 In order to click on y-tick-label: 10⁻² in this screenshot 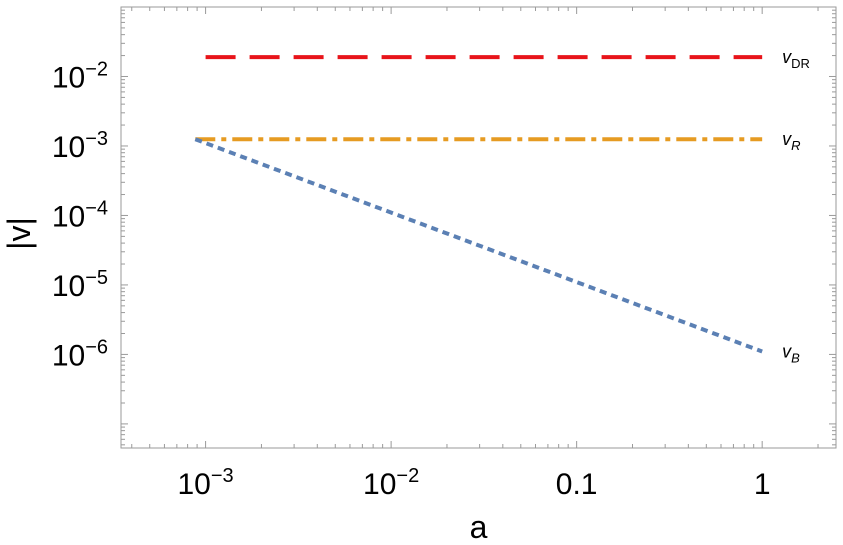, I will do `click(80, 76)`.